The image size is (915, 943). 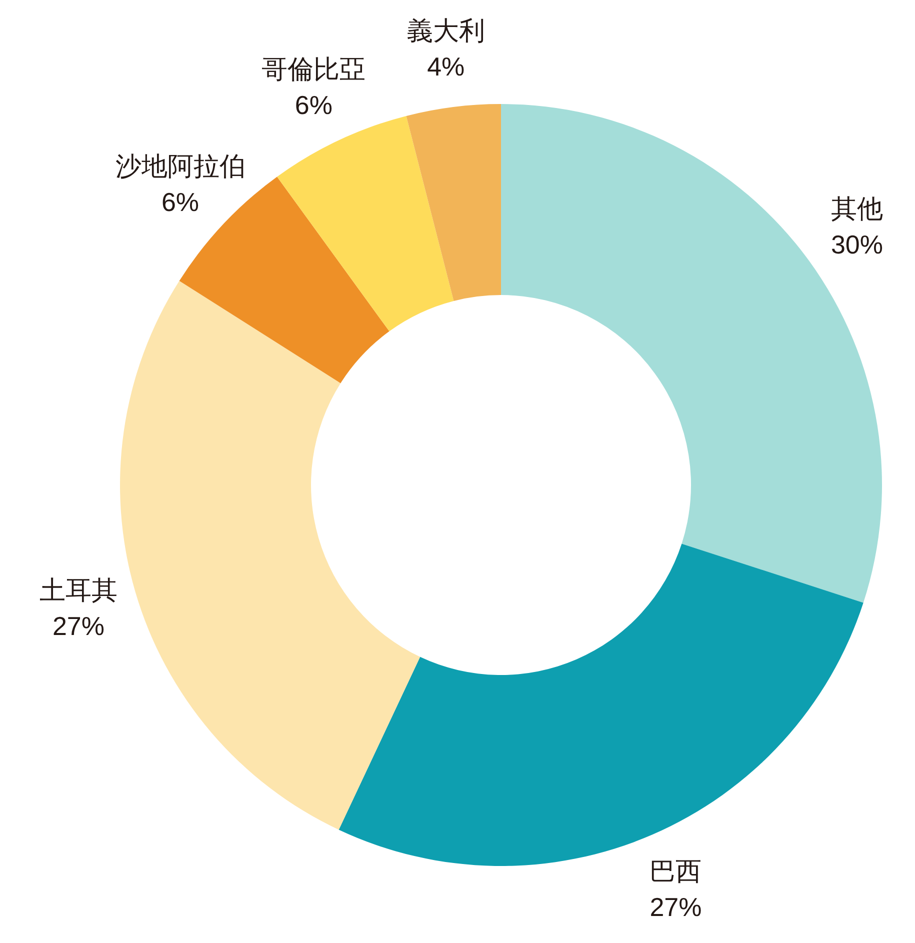 I want to click on slice-label: 其他, so click(x=856, y=208).